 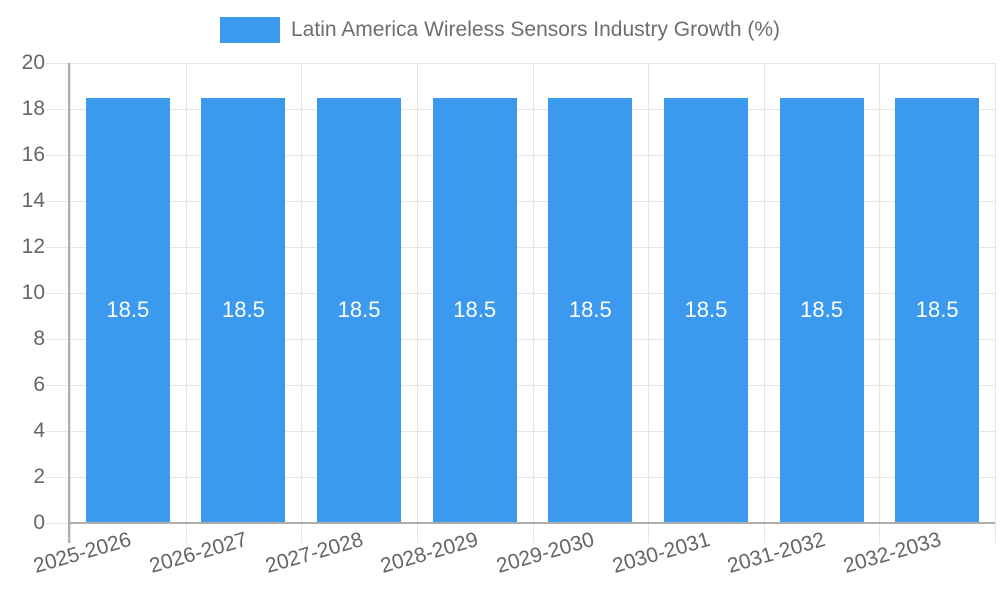 What do you see at coordinates (33, 246) in the screenshot?
I see `y-axis-tick-label: 12` at bounding box center [33, 246].